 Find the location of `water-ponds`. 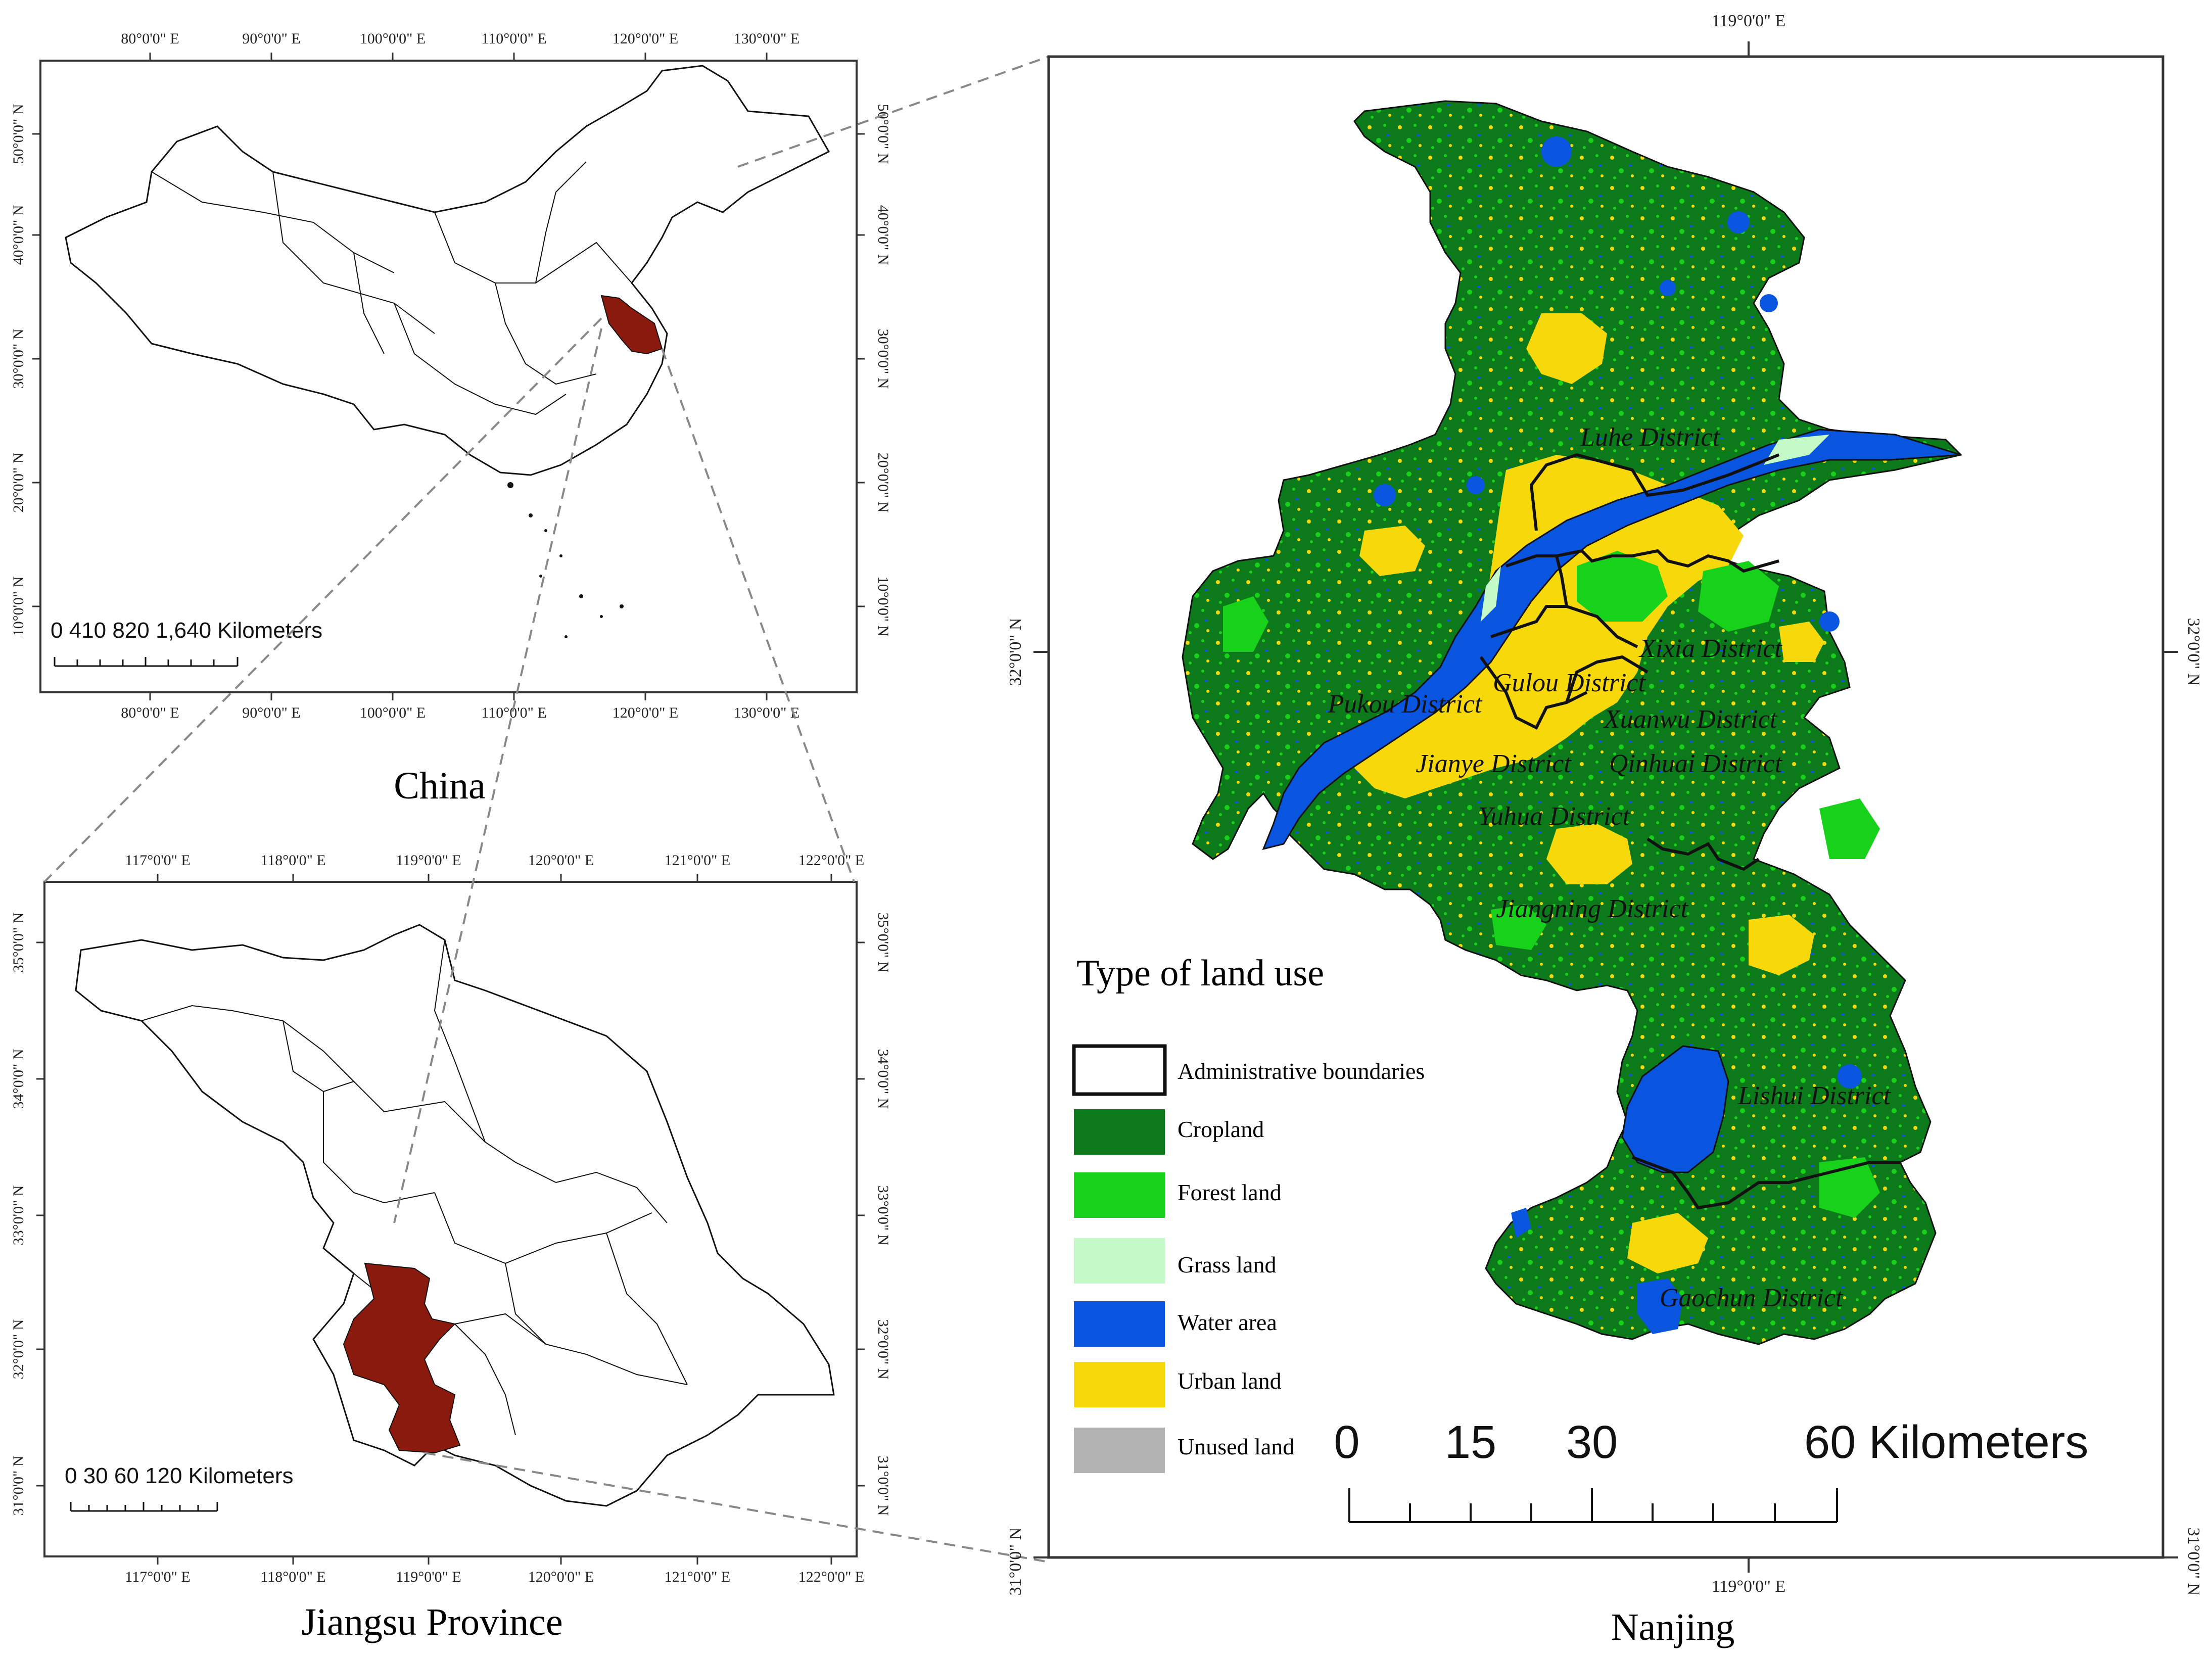

water-ponds is located at coordinates (1618, 612).